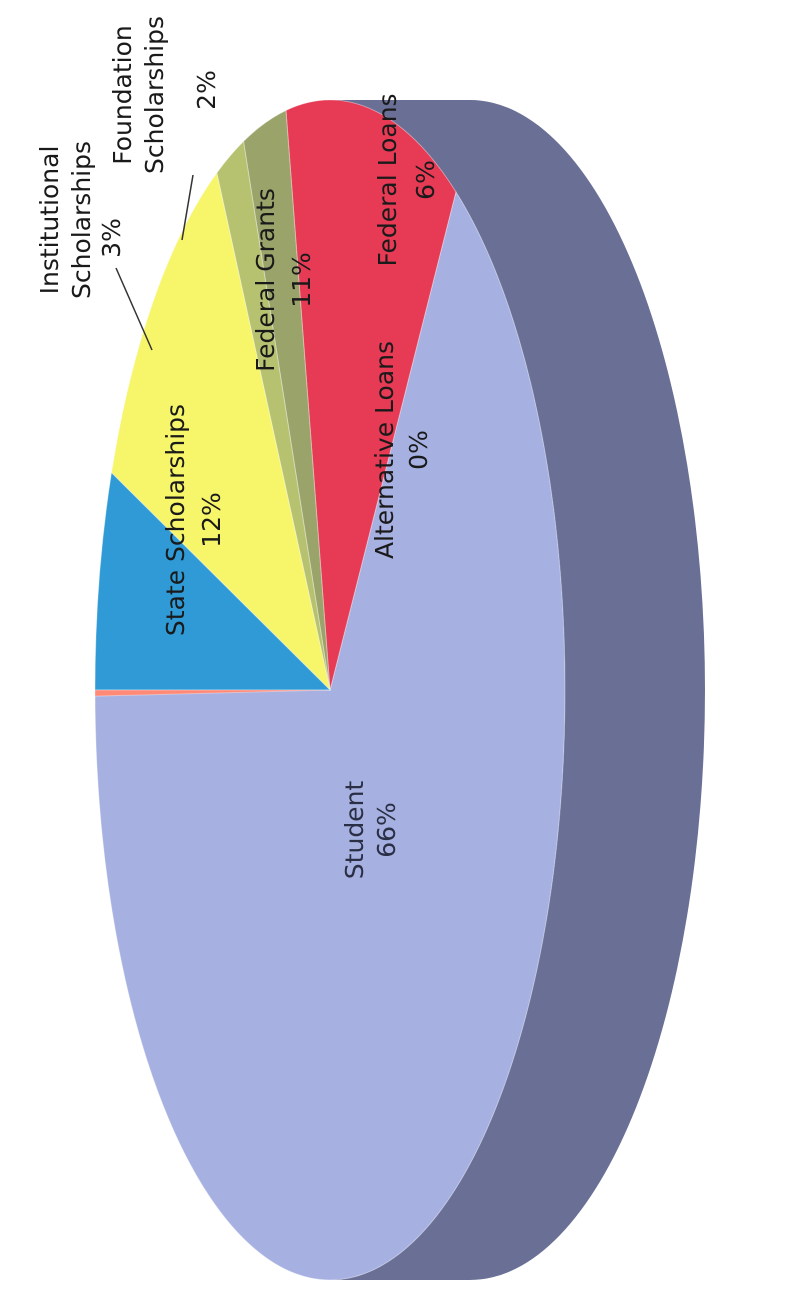 Image resolution: width=800 pixels, height=1307 pixels. What do you see at coordinates (301, 280) in the screenshot?
I see `label-federal-grants-value: 11%` at bounding box center [301, 280].